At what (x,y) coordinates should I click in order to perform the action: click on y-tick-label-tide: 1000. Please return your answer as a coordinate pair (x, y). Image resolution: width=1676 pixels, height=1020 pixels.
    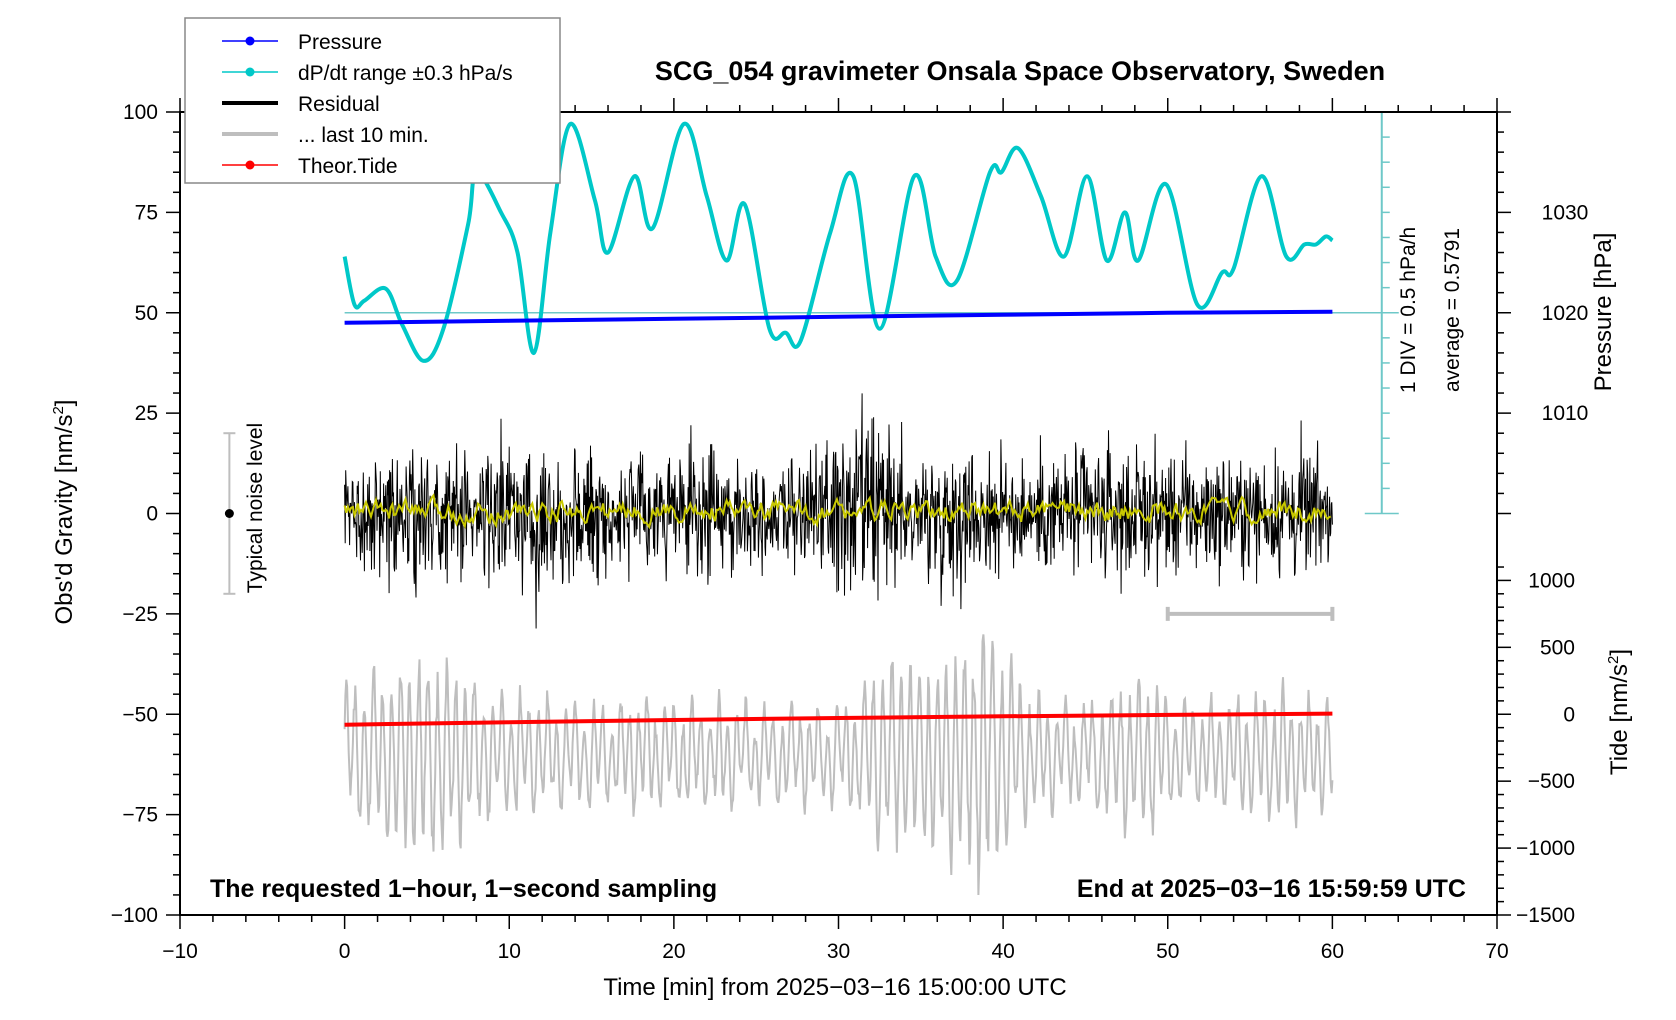
    Looking at the image, I should click on (1551, 580).